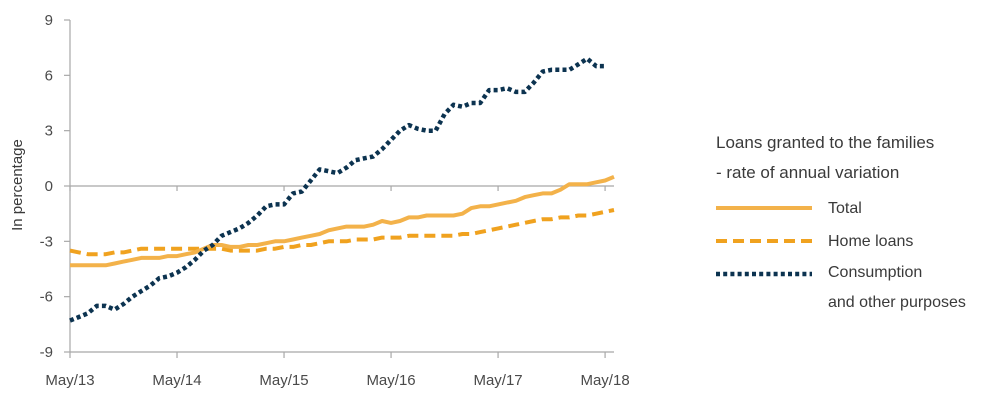 The width and height of the screenshot is (988, 404). Describe the element at coordinates (825, 142) in the screenshot. I see `legend-title-line-1: Loans granted to the families` at that location.